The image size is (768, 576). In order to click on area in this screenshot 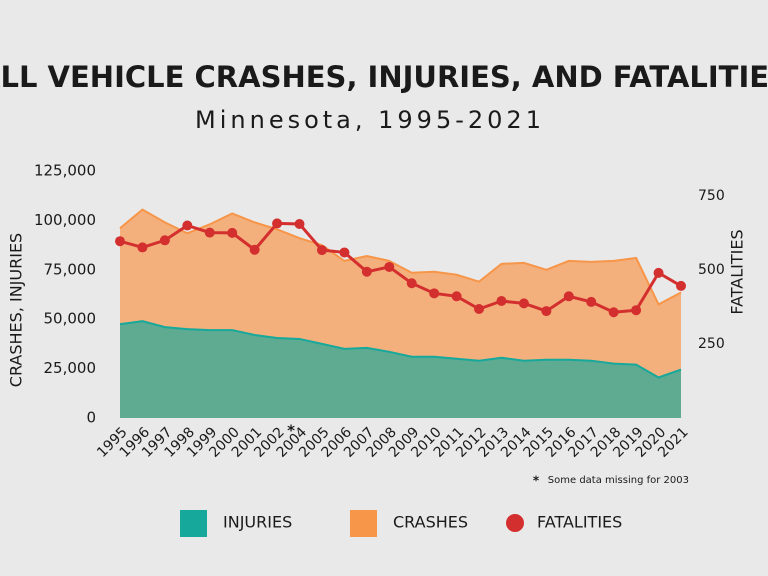, I will do `click(400, 369)`.